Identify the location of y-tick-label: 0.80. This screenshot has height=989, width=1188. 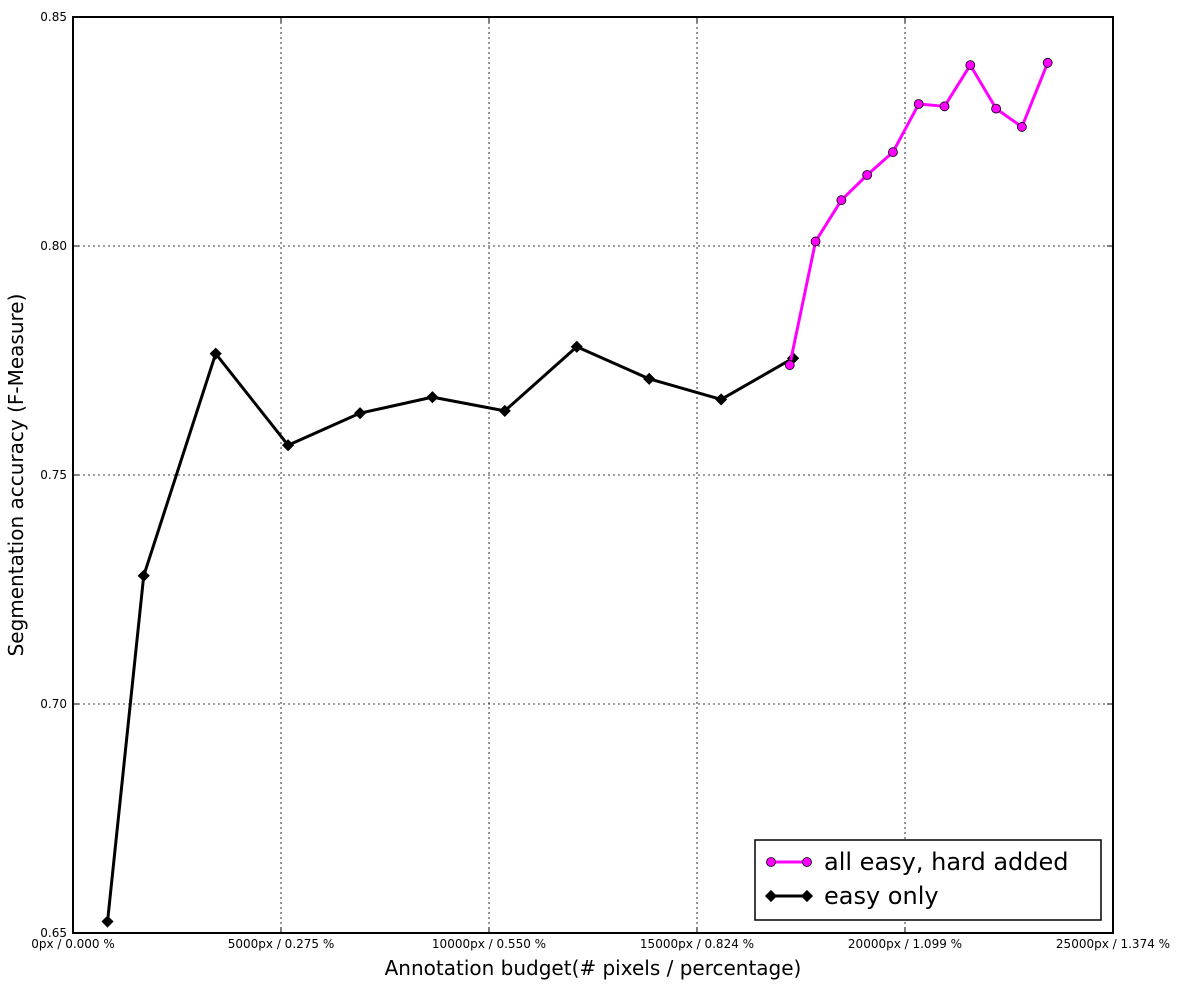
(53, 246).